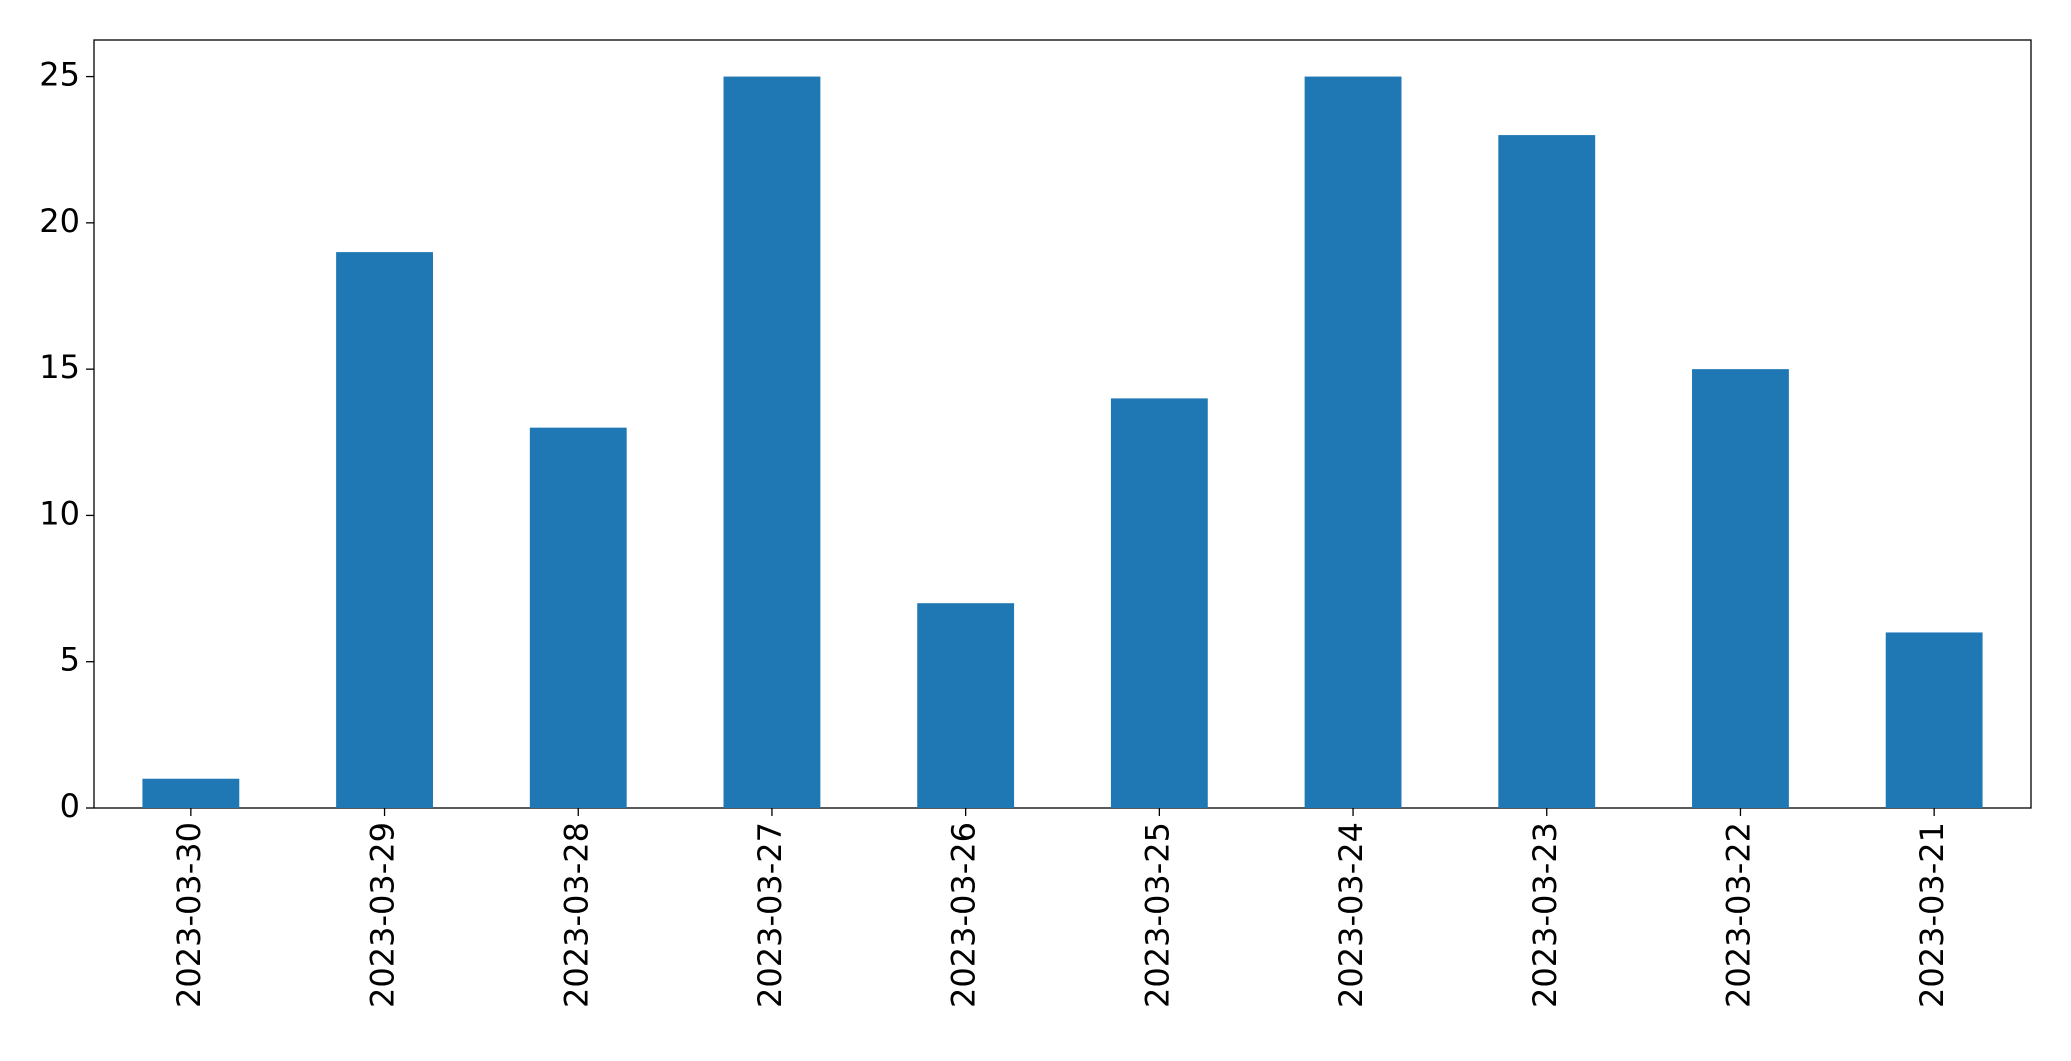  Describe the element at coordinates (1545, 915) in the screenshot. I see `x-tick-label: 2023-03-23` at that location.